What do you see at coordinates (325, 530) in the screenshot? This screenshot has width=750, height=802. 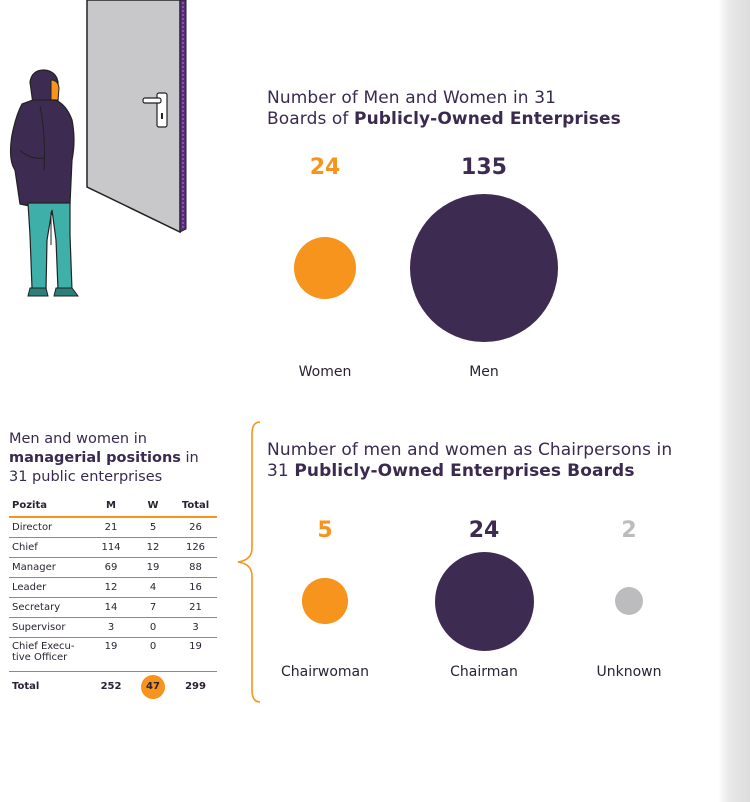 I see `chairwoman-value-label: 5` at bounding box center [325, 530].